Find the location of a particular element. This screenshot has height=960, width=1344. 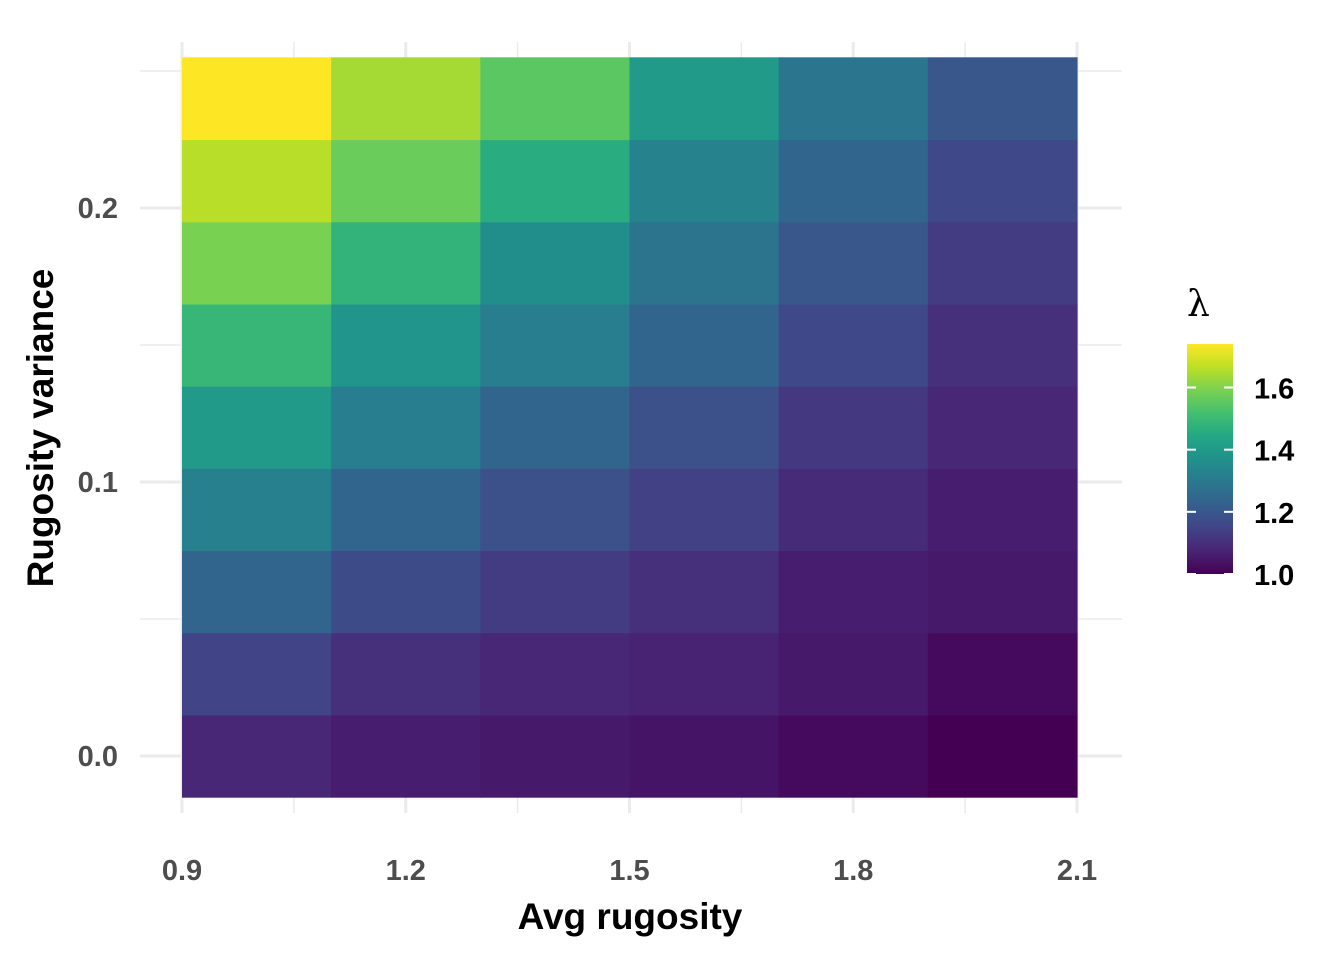

colorbar-ticks: 1.0 1.2 1.4 1.6 is located at coordinates (1240, 483).